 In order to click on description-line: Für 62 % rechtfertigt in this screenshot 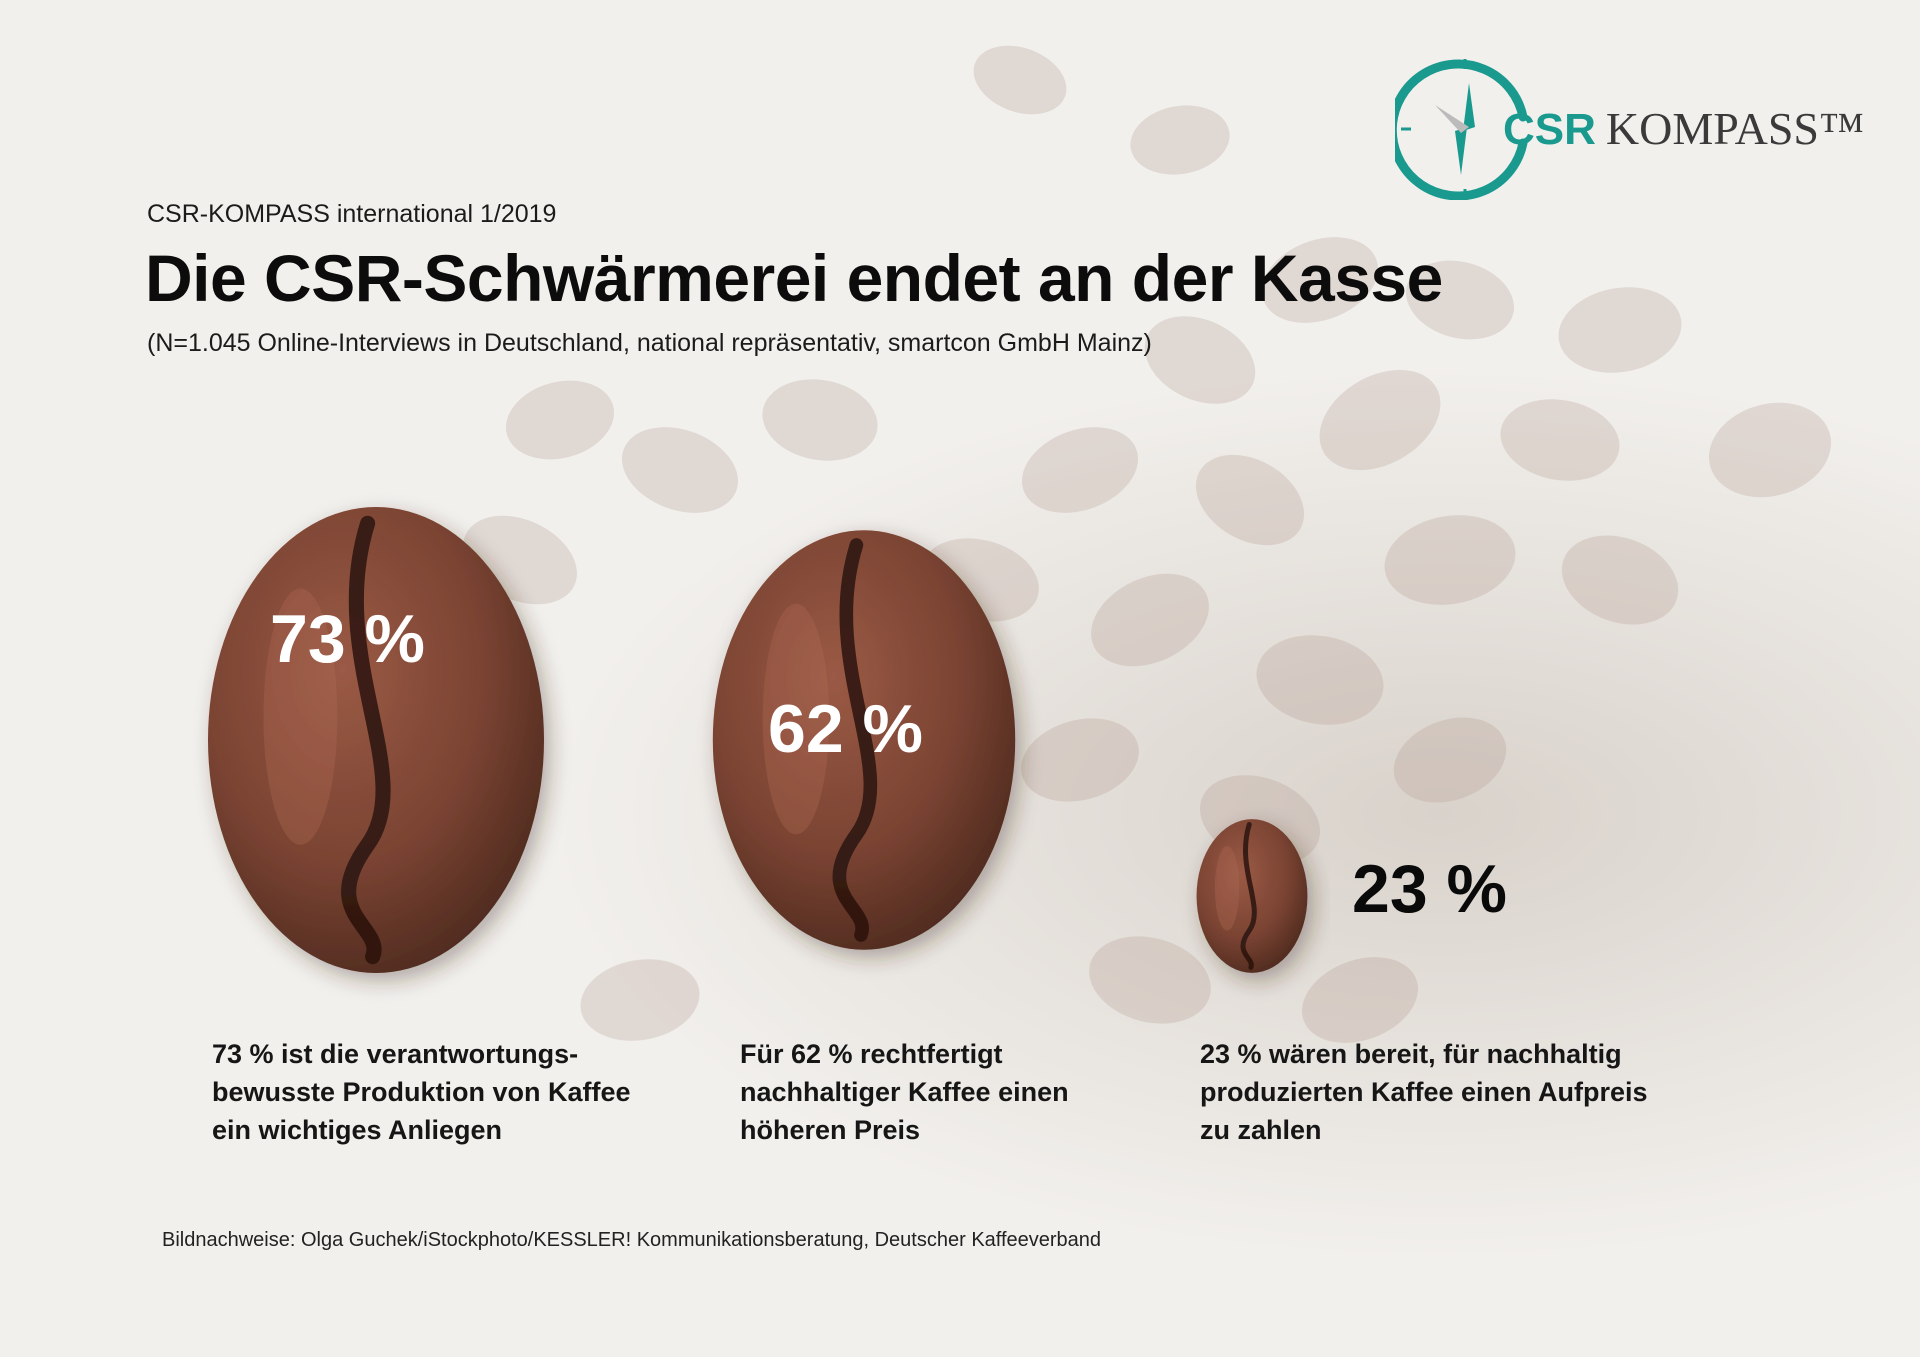, I will do `click(871, 1054)`.